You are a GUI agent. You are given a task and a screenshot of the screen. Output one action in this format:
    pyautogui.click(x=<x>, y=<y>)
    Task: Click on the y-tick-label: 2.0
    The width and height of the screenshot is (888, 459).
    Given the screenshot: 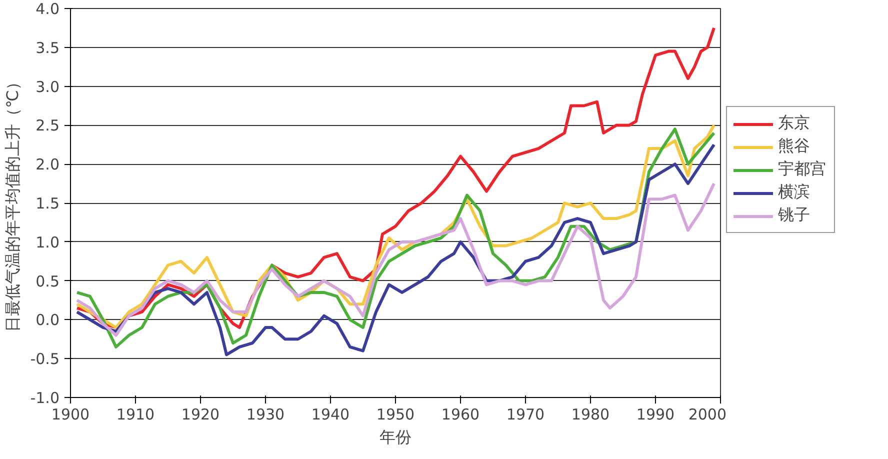 What is the action you would take?
    pyautogui.click(x=48, y=165)
    